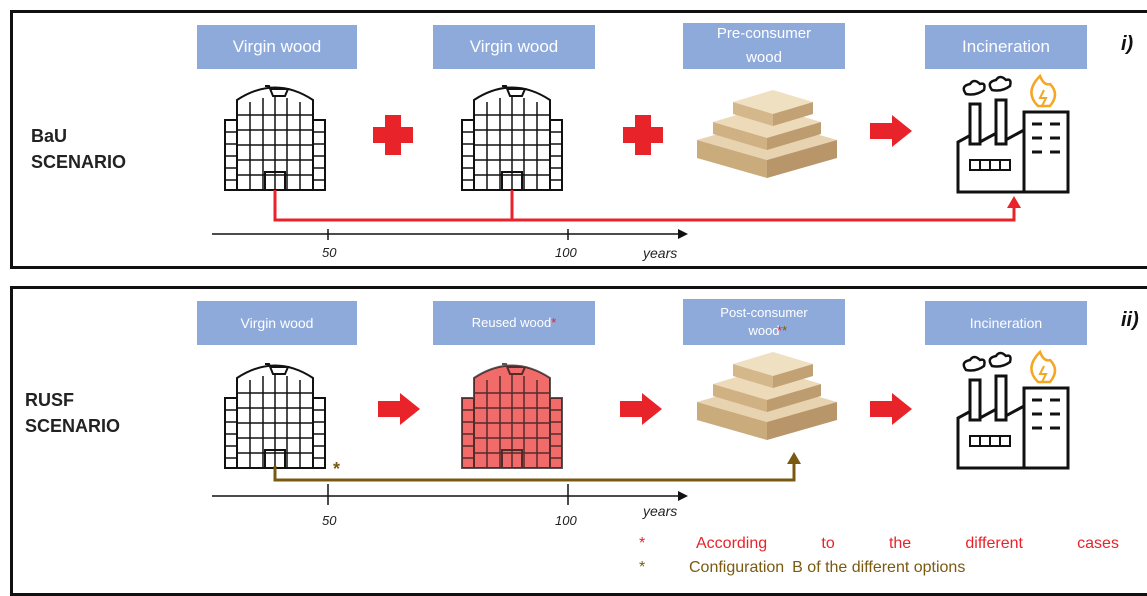 The height and width of the screenshot is (596, 1147). I want to click on scenario-line-1: RUSF, so click(49, 400).